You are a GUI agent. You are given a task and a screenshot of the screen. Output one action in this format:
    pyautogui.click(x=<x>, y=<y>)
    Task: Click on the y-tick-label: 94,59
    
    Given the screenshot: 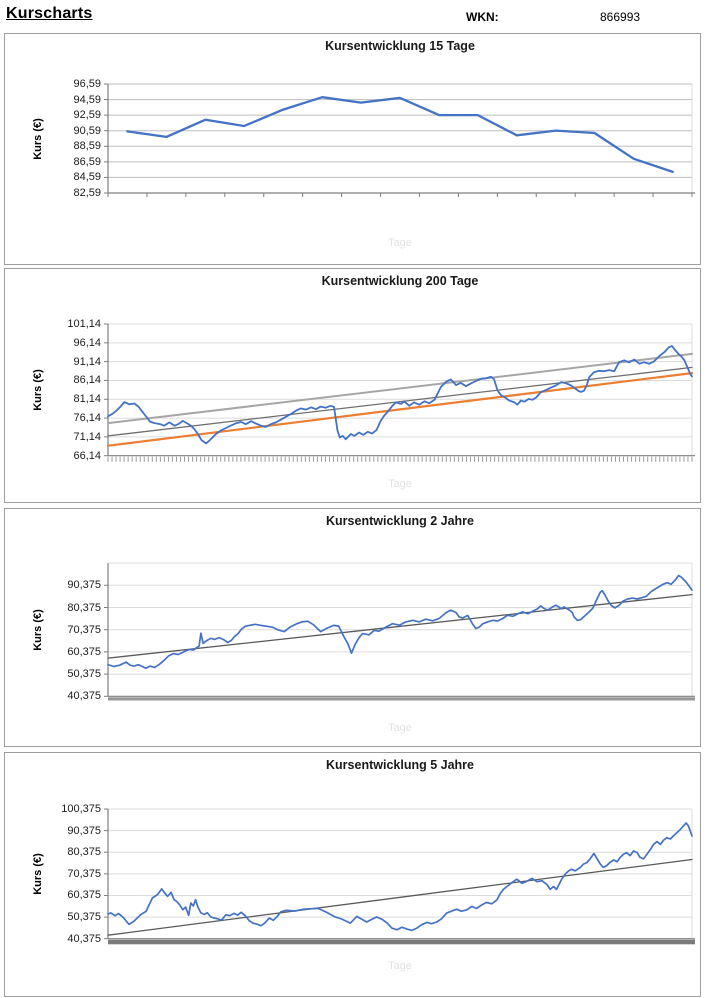 What is the action you would take?
    pyautogui.click(x=87, y=99)
    